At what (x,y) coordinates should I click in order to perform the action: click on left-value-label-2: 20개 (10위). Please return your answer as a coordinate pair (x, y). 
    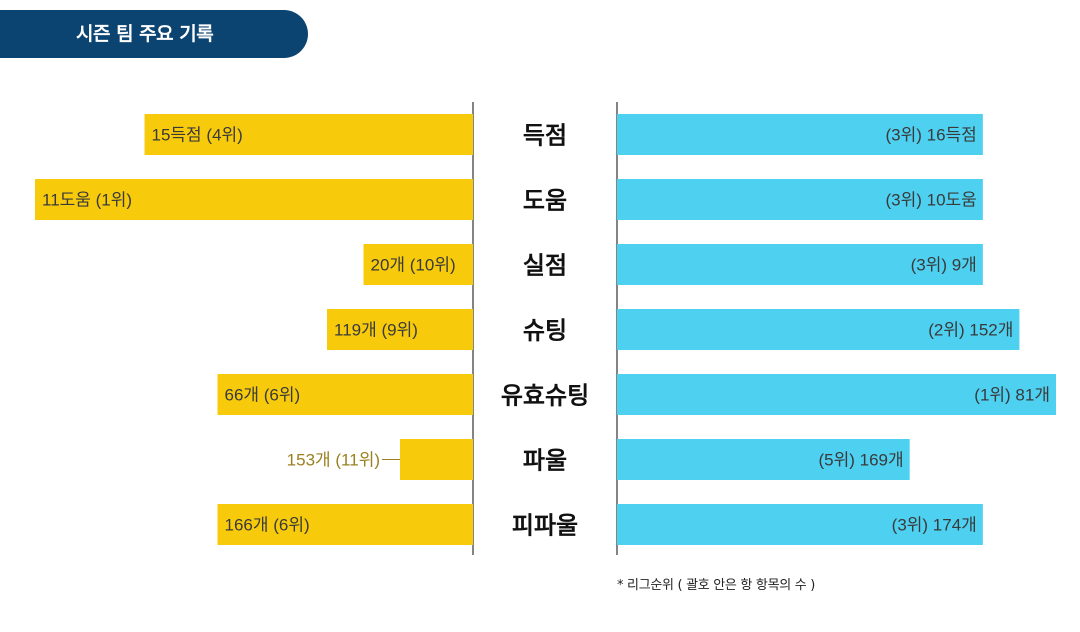
    Looking at the image, I should click on (413, 265).